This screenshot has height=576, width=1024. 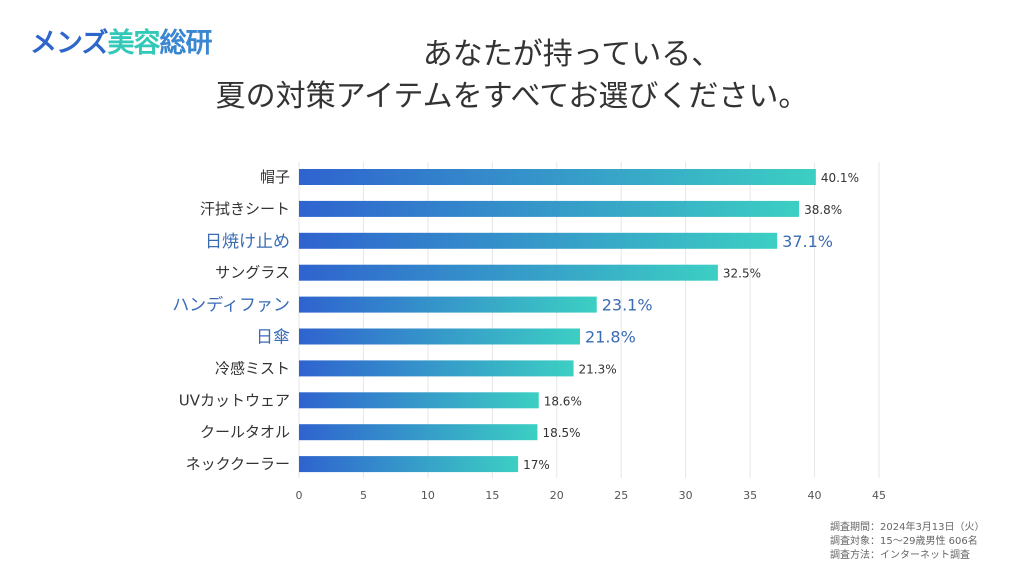 What do you see at coordinates (561, 433) in the screenshot?
I see `value-label: 18.5%` at bounding box center [561, 433].